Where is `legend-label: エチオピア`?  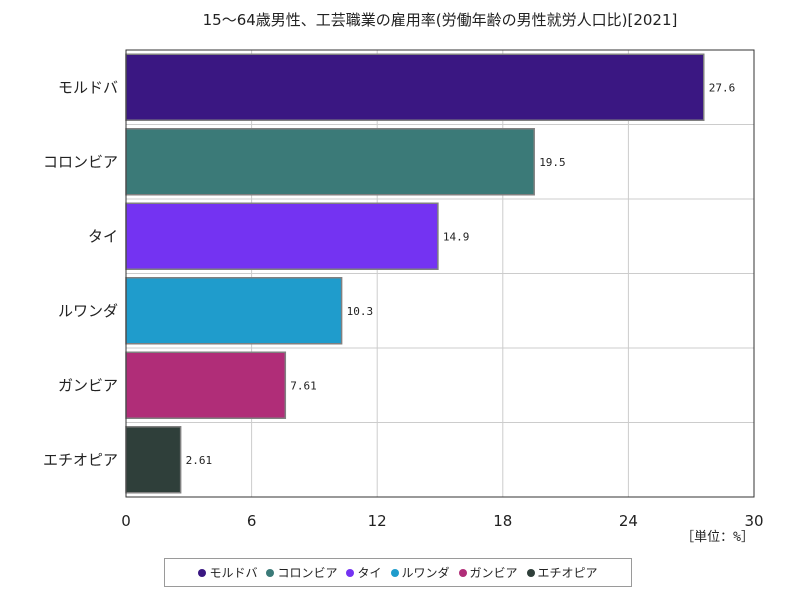
legend-label: エチオピア is located at coordinates (567, 573).